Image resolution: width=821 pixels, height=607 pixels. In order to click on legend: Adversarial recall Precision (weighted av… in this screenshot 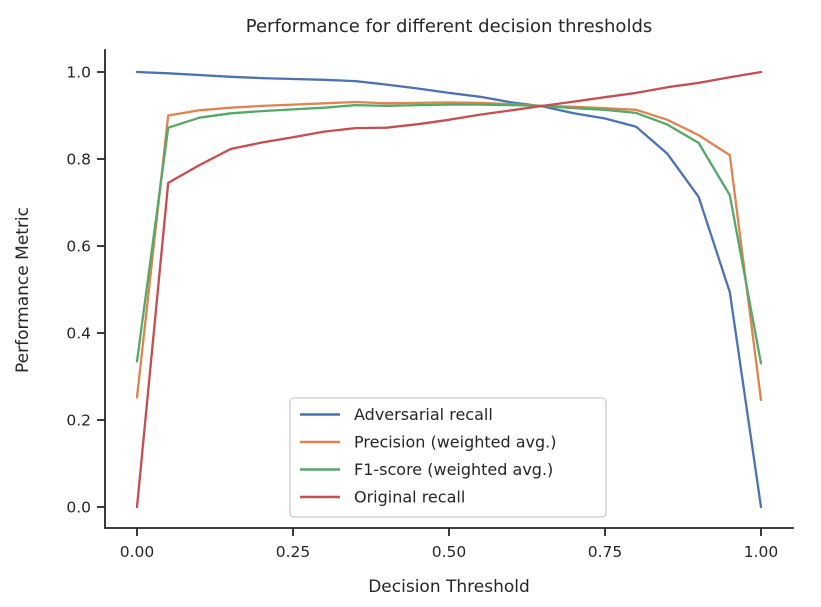, I will do `click(448, 457)`.